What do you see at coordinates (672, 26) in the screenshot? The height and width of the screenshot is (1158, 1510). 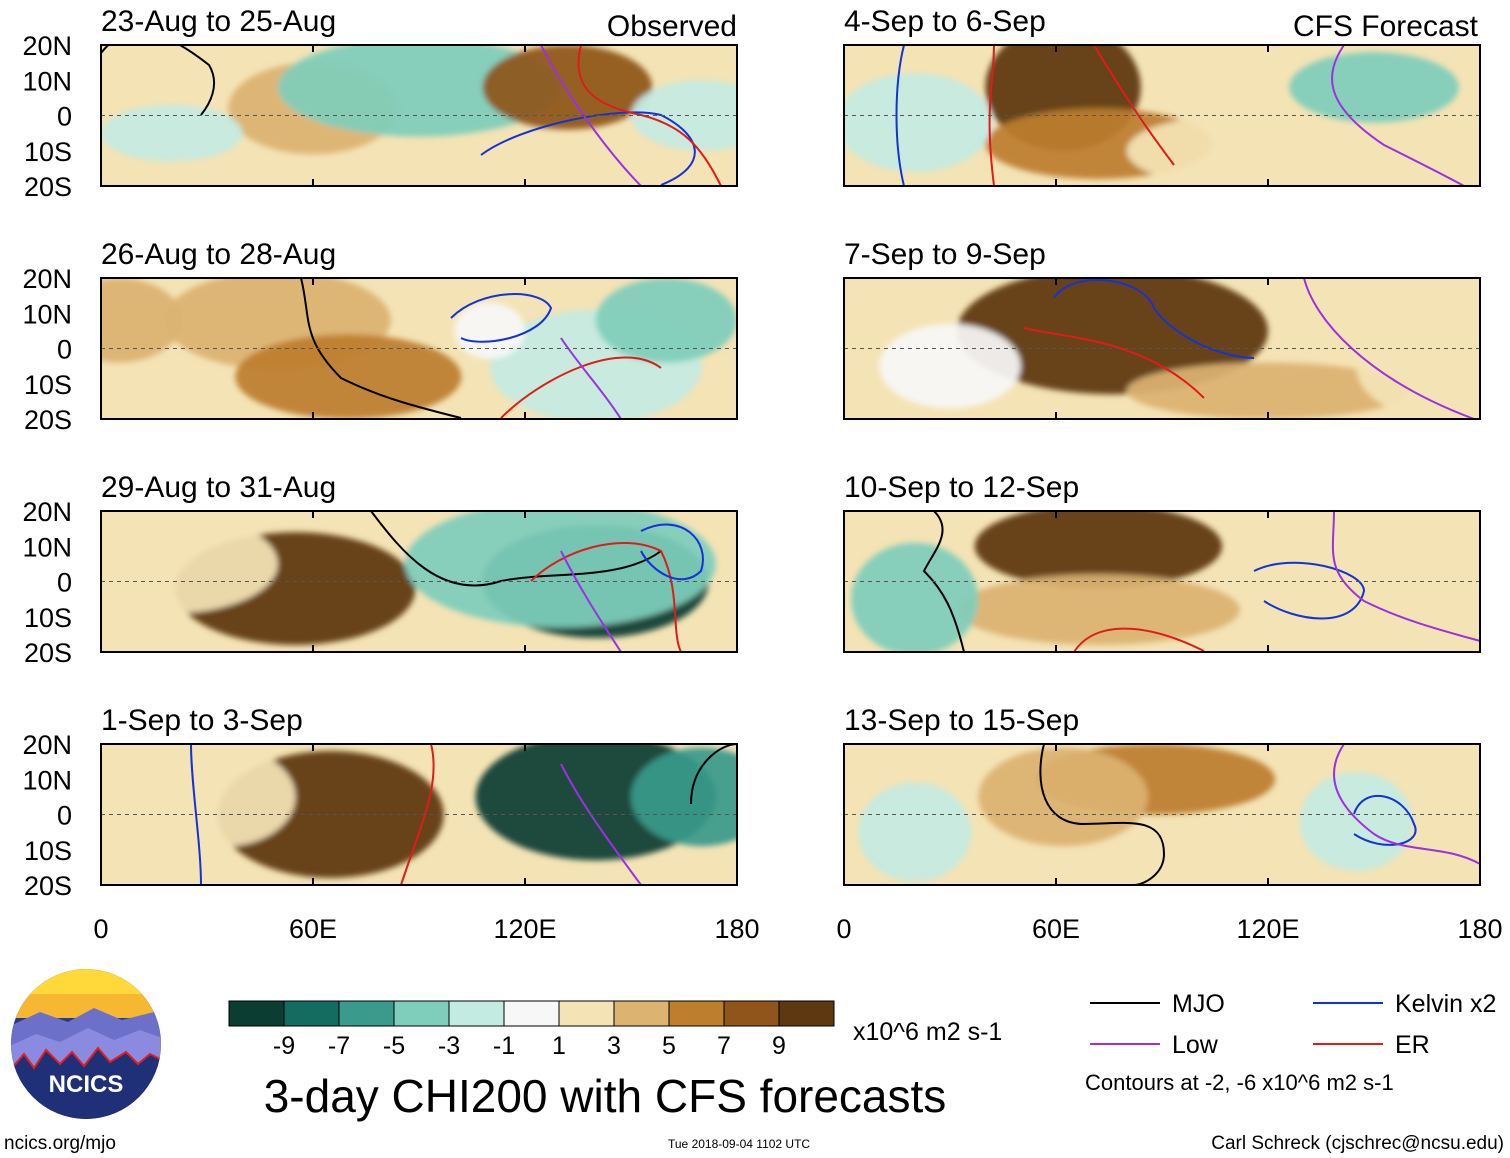 I see `observed-header: Observed` at bounding box center [672, 26].